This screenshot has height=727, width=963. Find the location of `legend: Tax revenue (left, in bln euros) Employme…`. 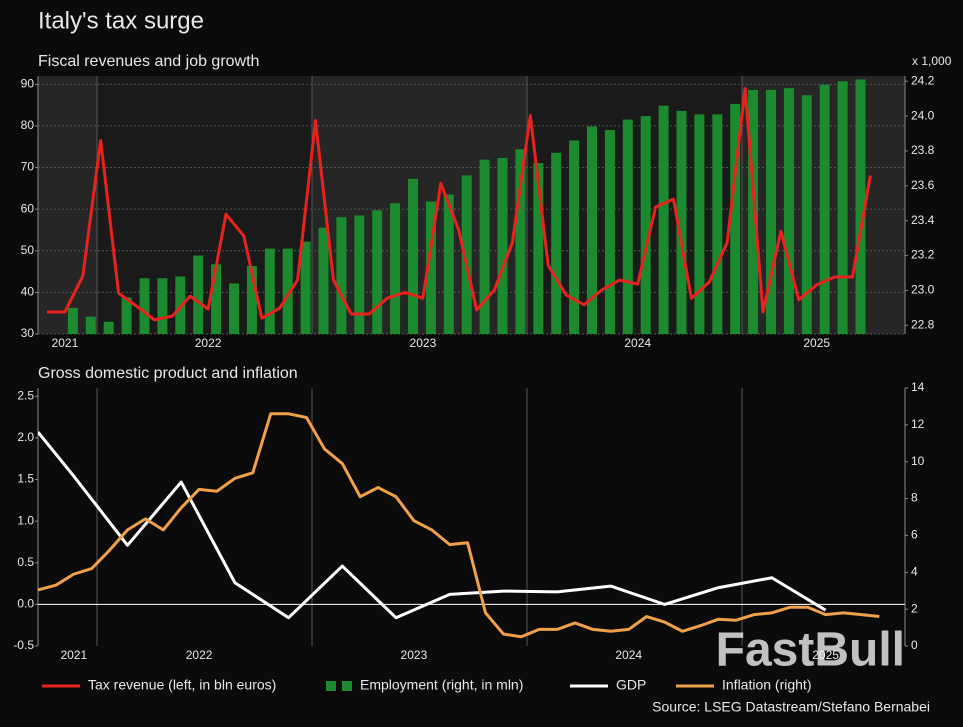

legend: Tax revenue (left, in bln euros) Employme… is located at coordinates (426, 685).